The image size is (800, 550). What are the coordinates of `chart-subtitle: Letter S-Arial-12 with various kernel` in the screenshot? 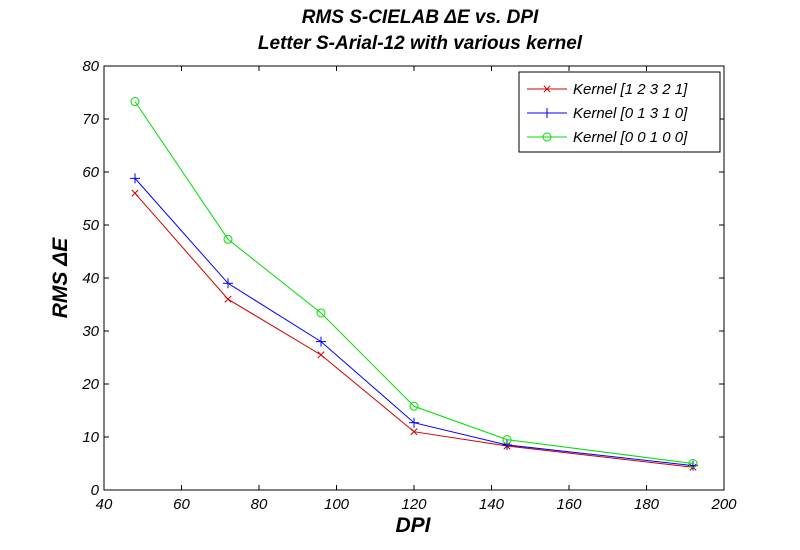 It's located at (420, 43).